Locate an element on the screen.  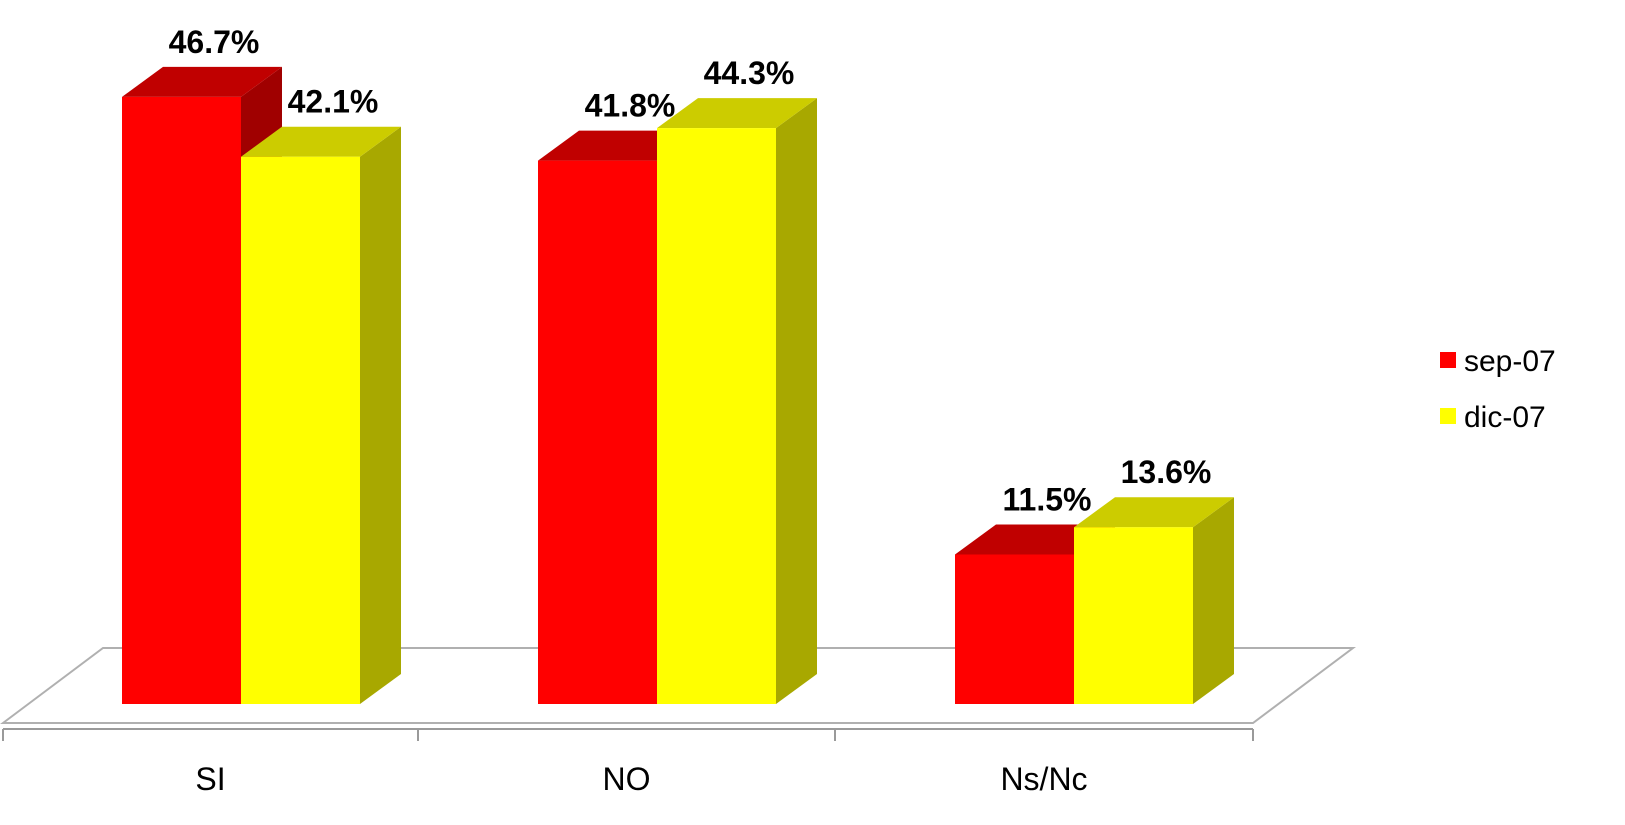
data-label: 13.6% is located at coordinates (1166, 472).